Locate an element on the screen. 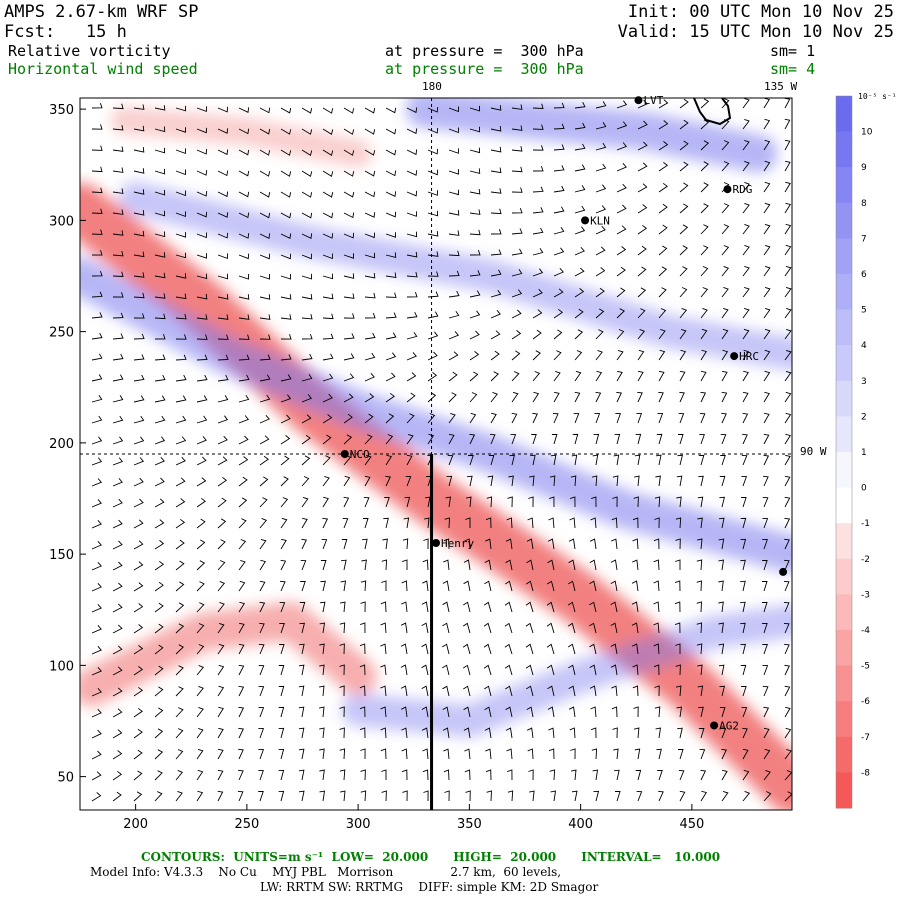  colorbar-frame is located at coordinates (844, 452).